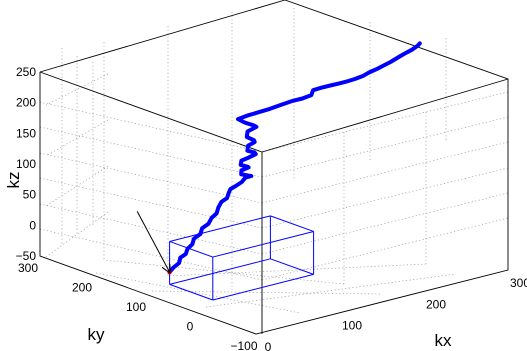  Describe the element at coordinates (190, 327) in the screenshot. I see `y-tick-label: 0` at that location.